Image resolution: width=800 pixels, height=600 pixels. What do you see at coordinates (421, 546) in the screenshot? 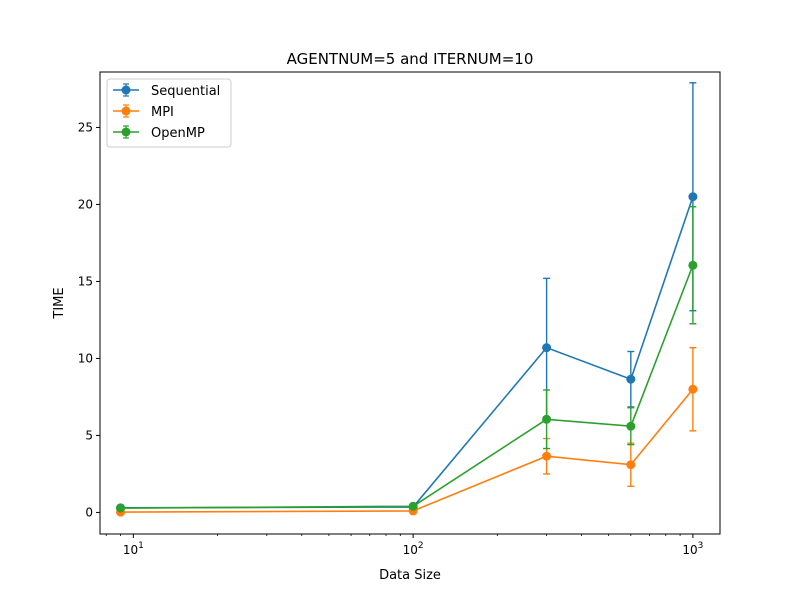
I see `x-tick-exponent: 2` at bounding box center [421, 546].